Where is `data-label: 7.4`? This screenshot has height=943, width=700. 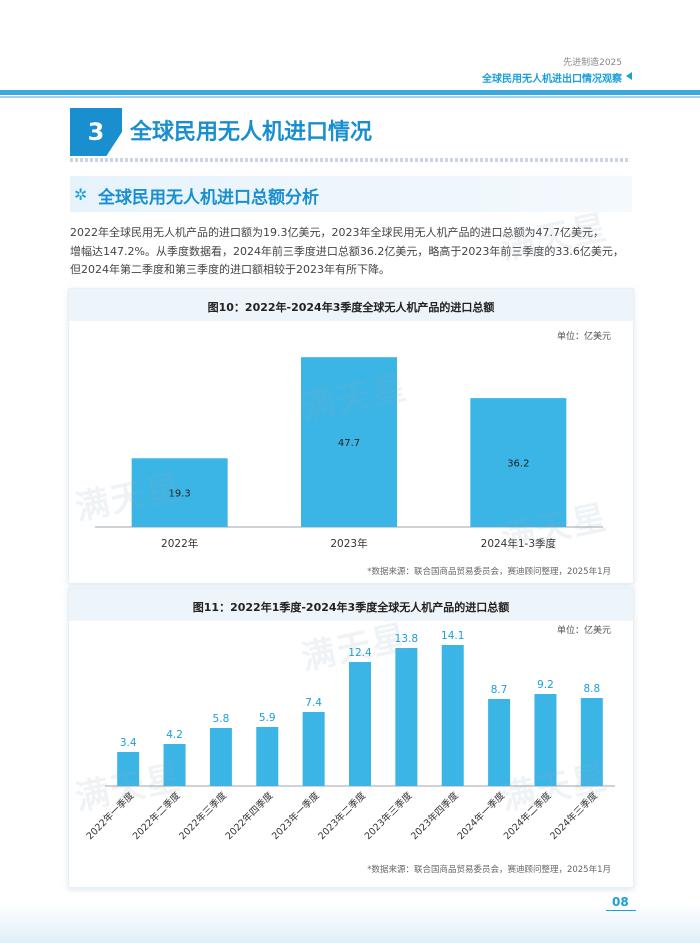
data-label: 7.4 is located at coordinates (313, 703).